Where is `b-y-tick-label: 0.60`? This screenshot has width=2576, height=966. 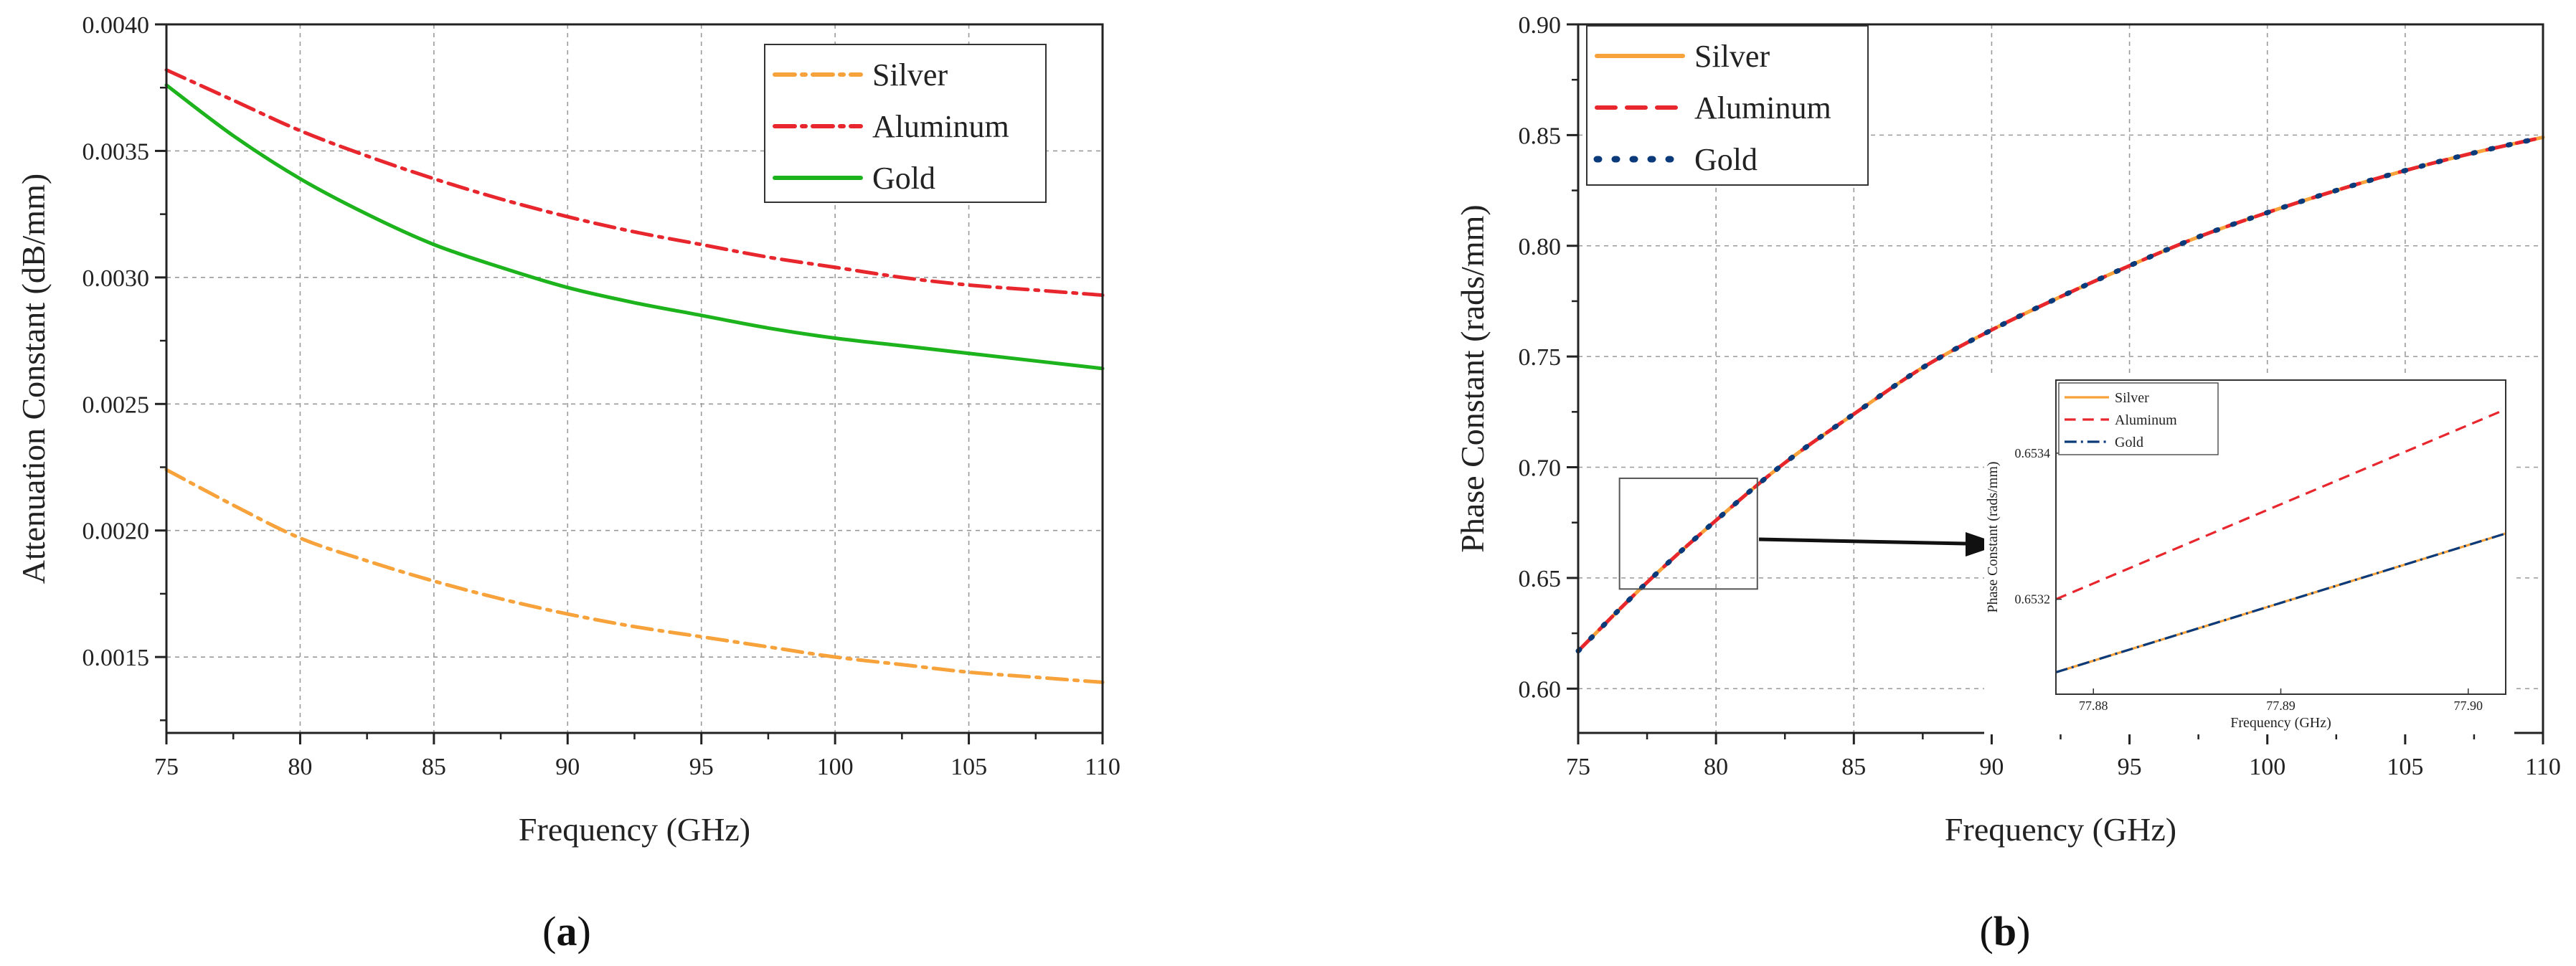 b-y-tick-label: 0.60 is located at coordinates (1540, 689).